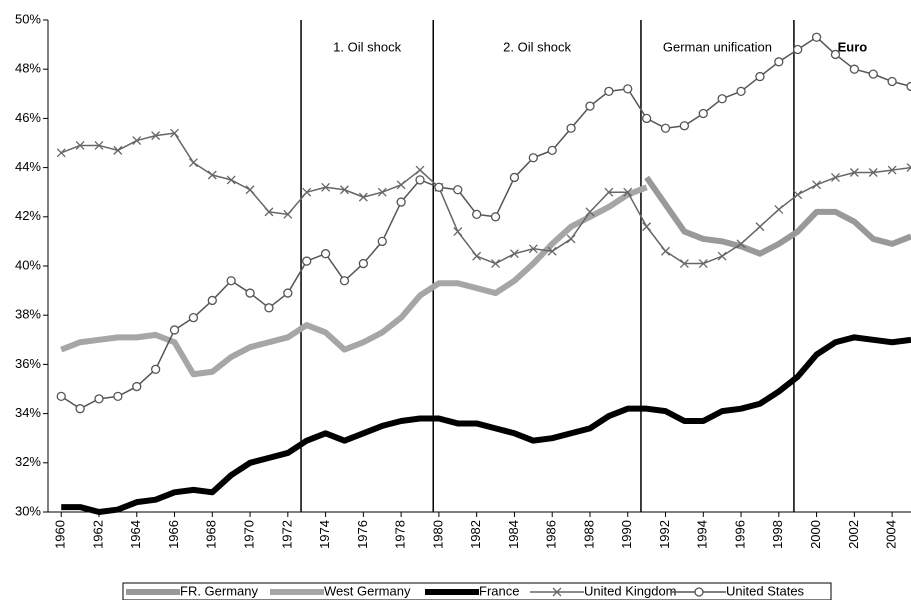  Describe the element at coordinates (28, 363) in the screenshot. I see `y-tick-label: 36%` at that location.